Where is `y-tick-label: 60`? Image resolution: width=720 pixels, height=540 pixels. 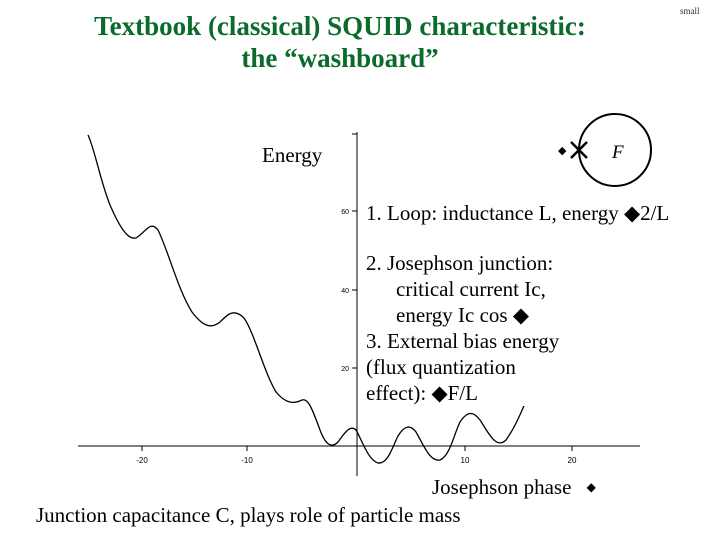 y-tick-label: 60 is located at coordinates (345, 212).